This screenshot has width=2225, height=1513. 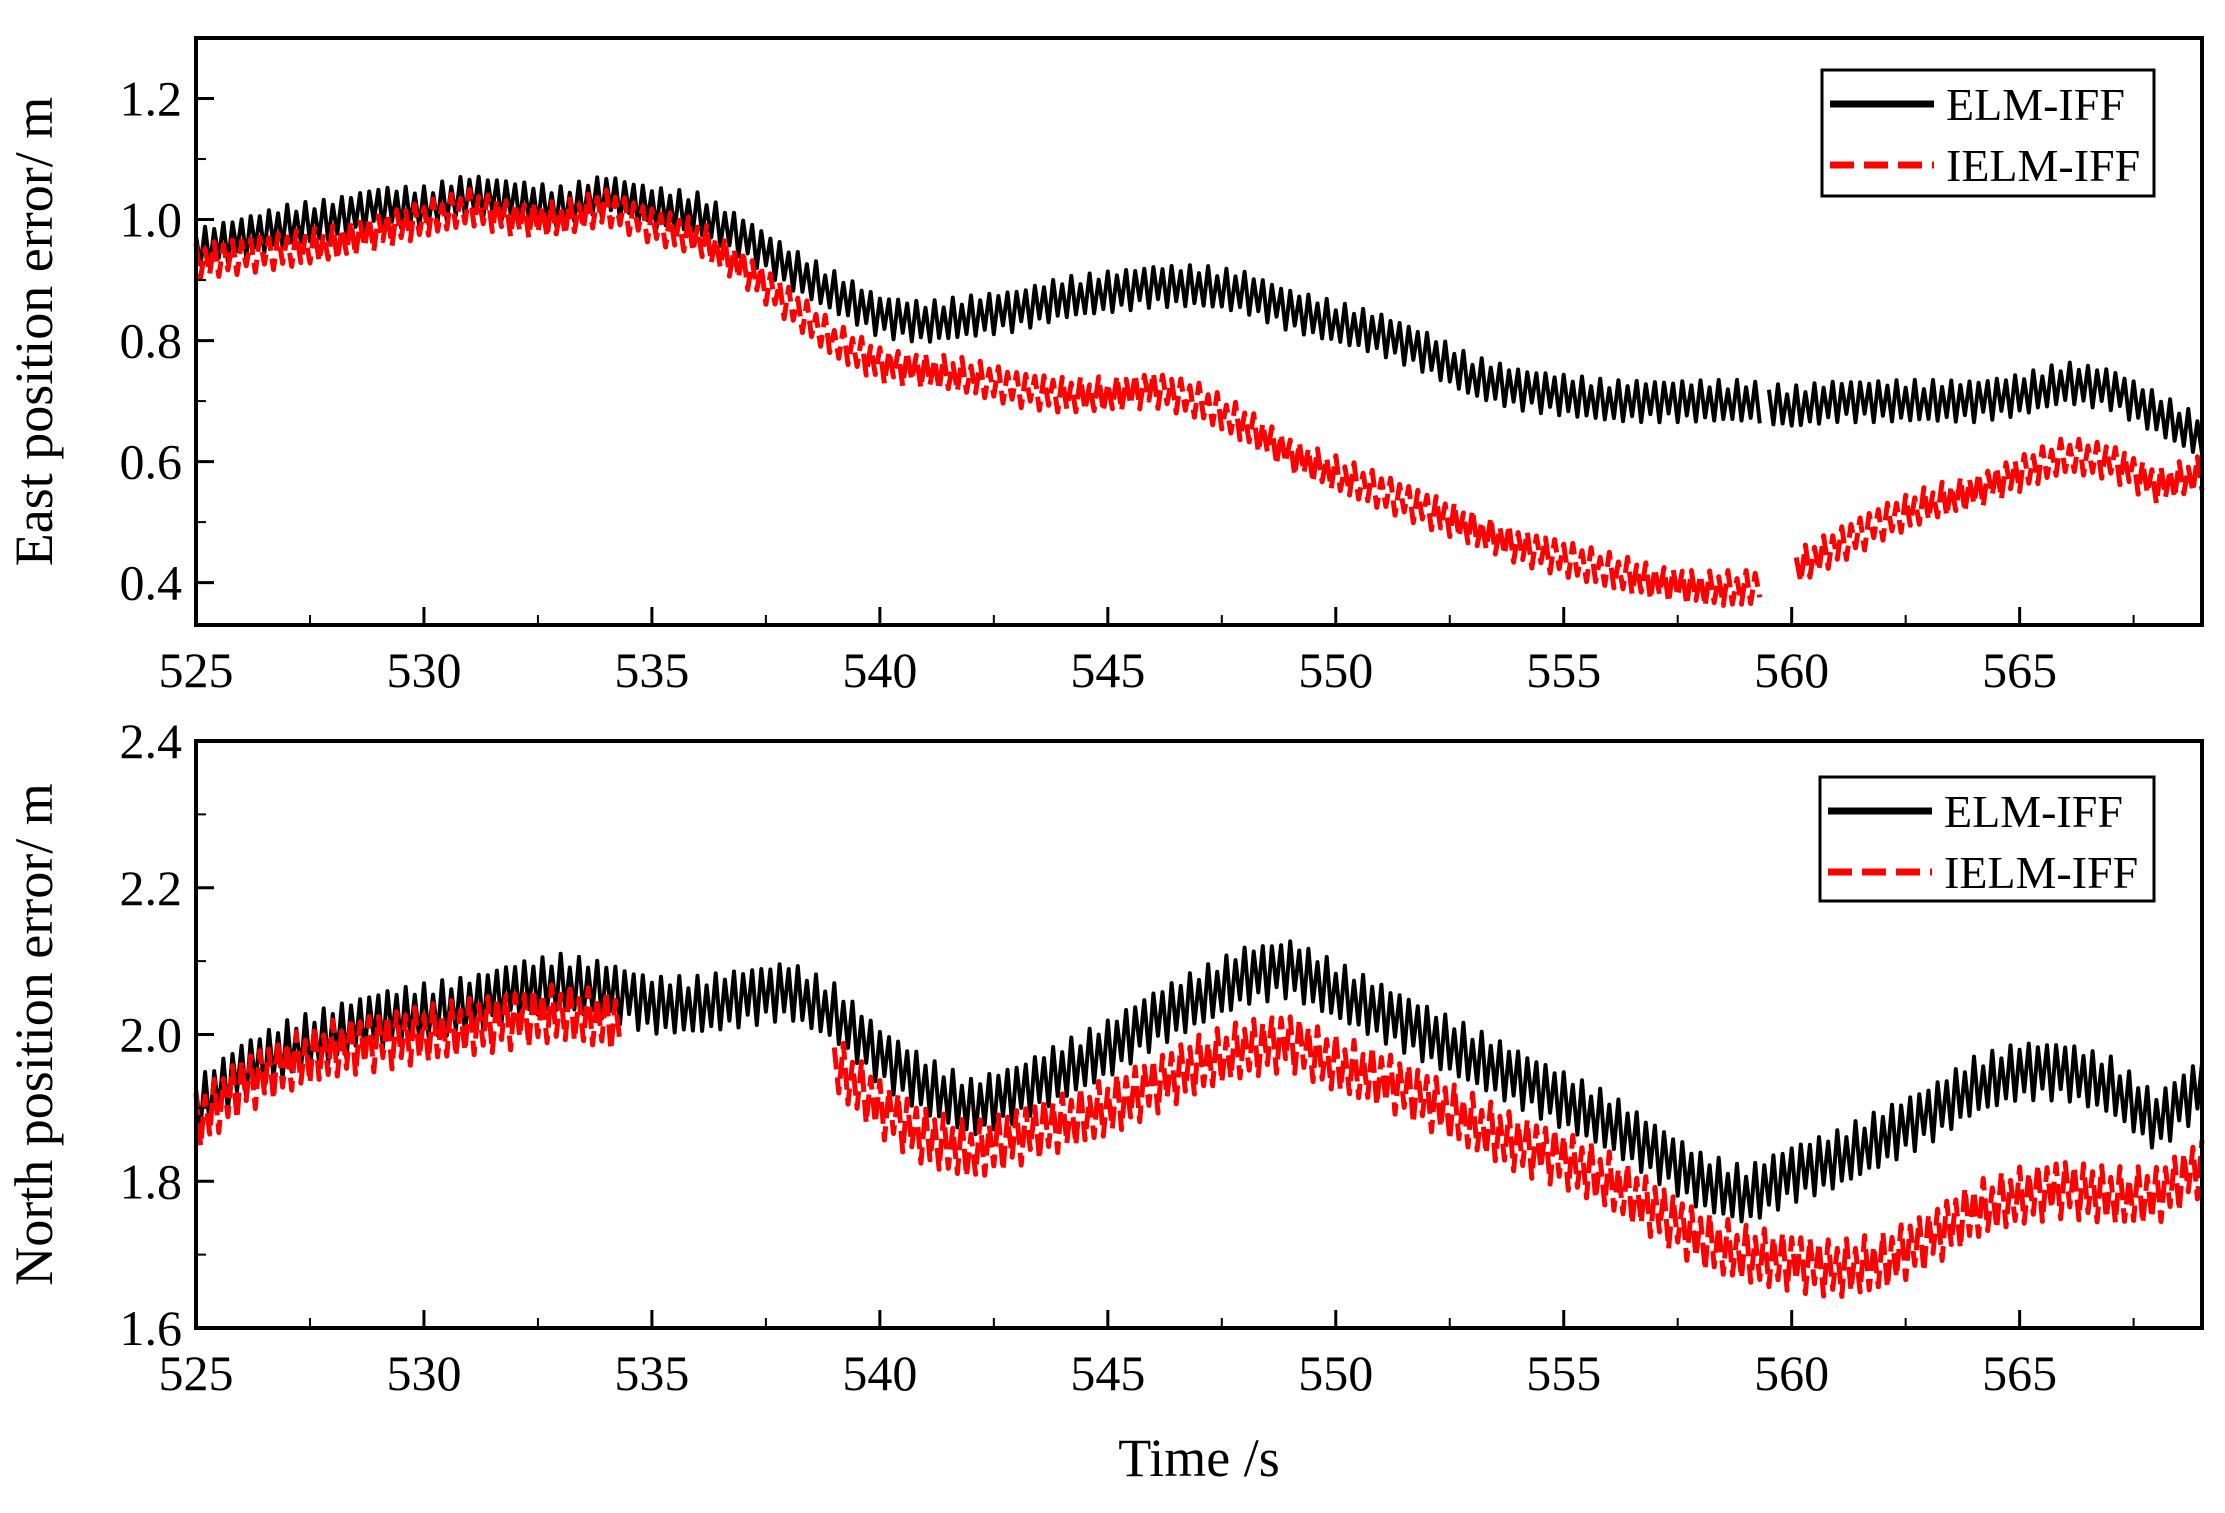 I want to click on y-tick-label: 0.8, so click(x=151, y=341).